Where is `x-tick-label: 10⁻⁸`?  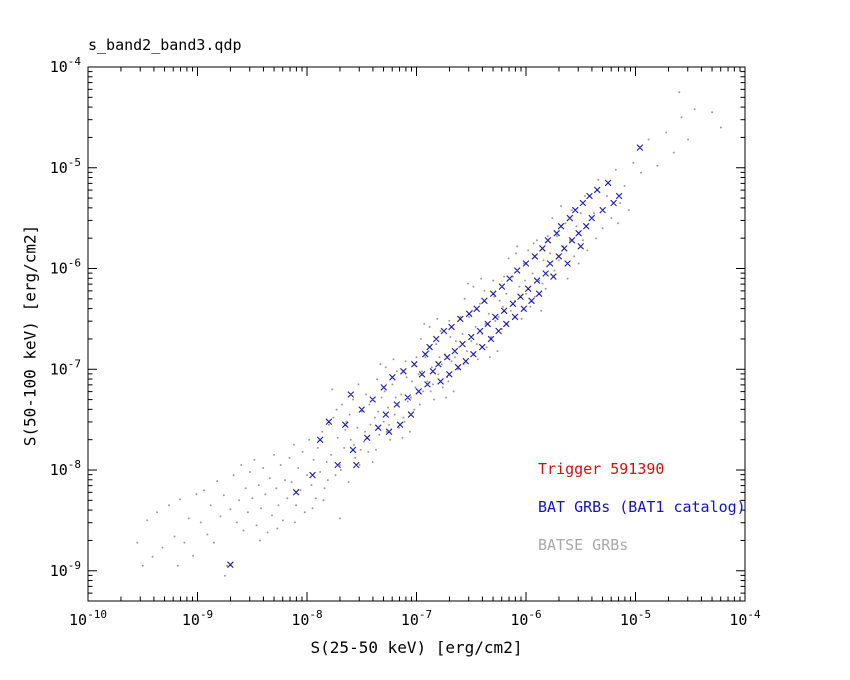 x-tick-label: 10⁻⁸ is located at coordinates (306, 618).